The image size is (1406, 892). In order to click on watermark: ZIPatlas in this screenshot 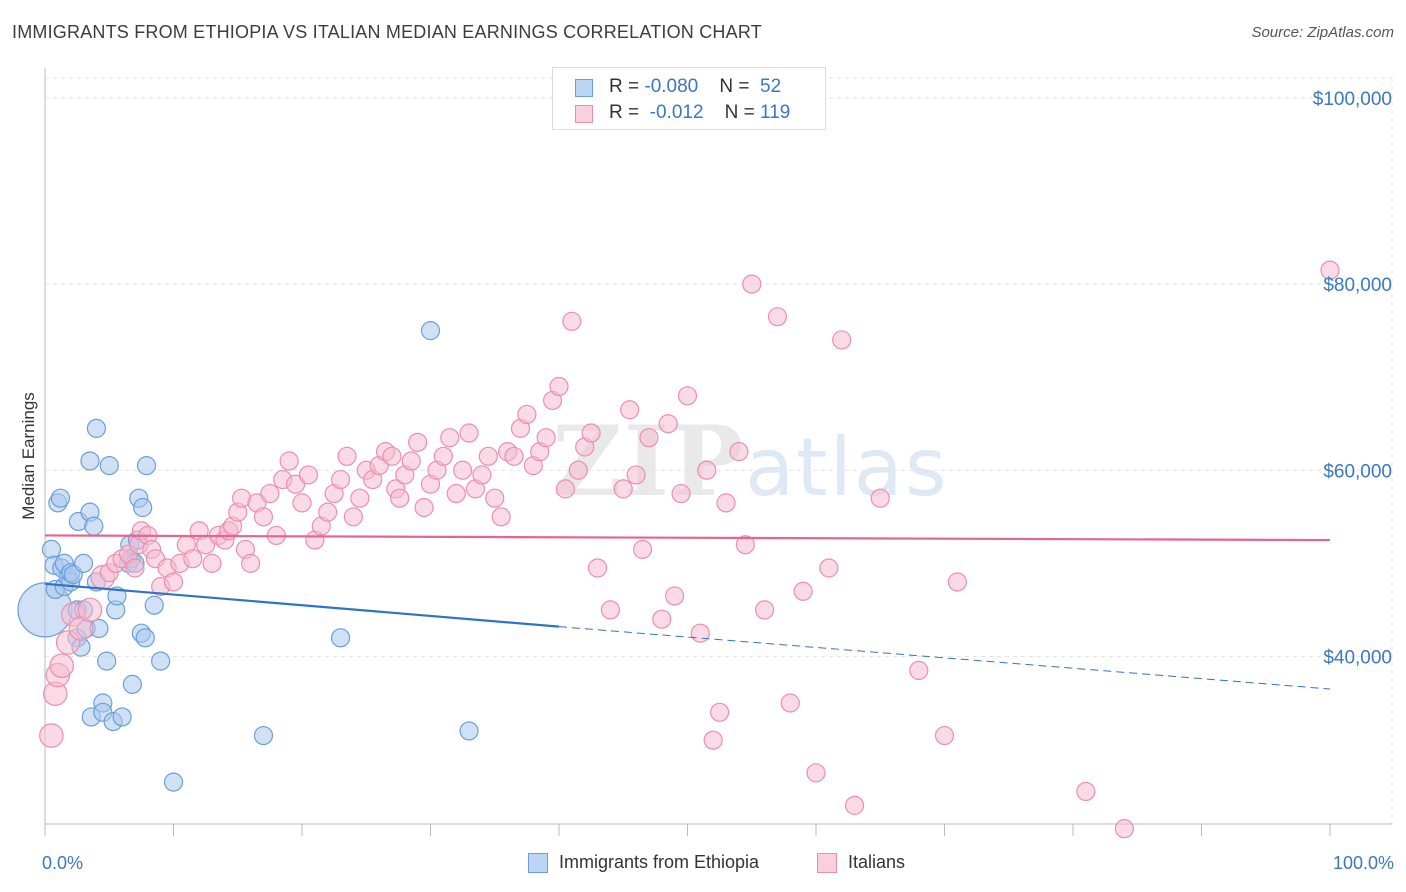, I will do `click(750, 461)`.